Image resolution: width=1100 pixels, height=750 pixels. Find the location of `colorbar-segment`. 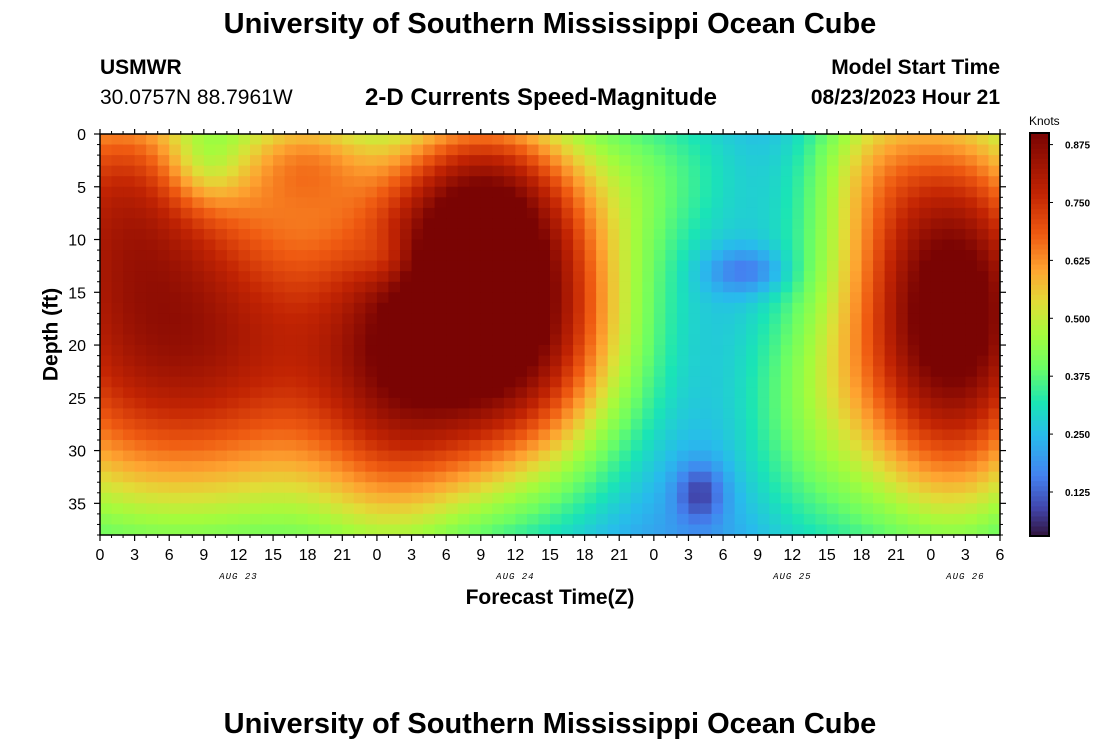

colorbar-segment is located at coordinates (1039, 282).